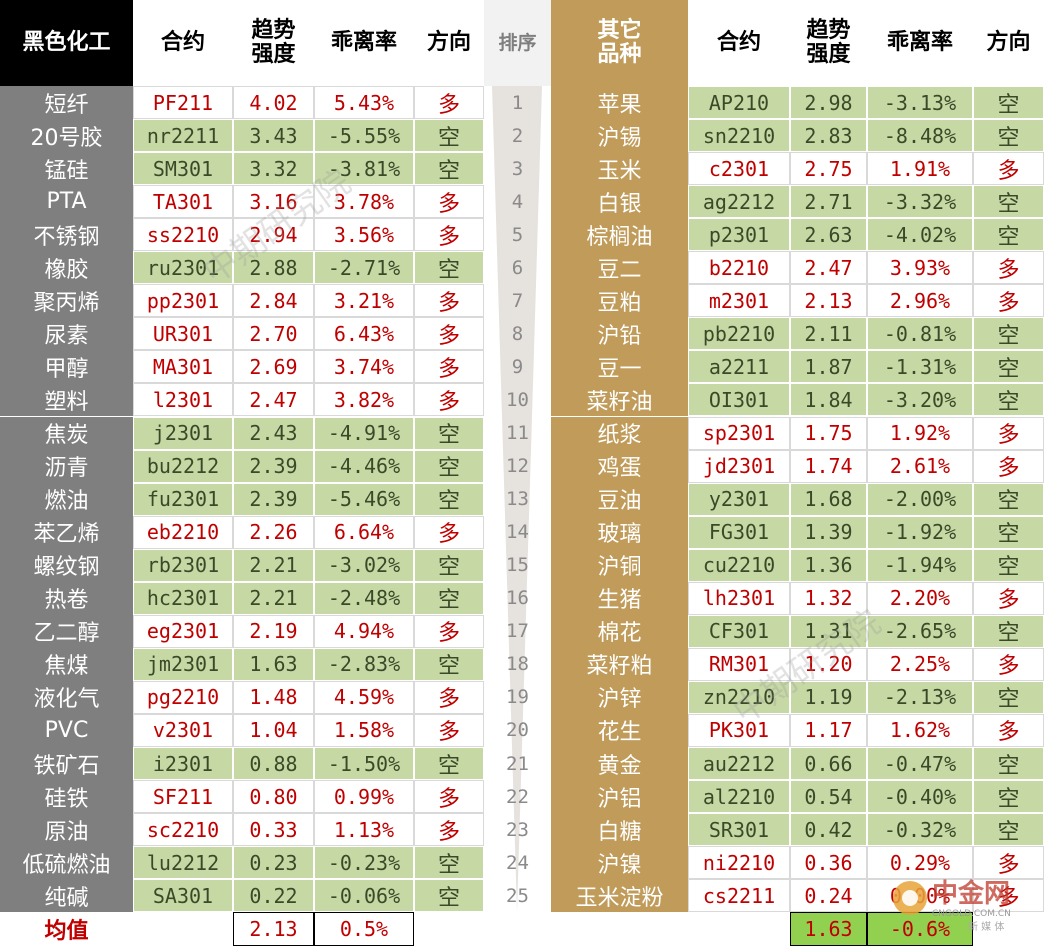 The height and width of the screenshot is (946, 1044). What do you see at coordinates (364, 103) in the screenshot?
I see `left-row-deviation: 5.43%` at bounding box center [364, 103].